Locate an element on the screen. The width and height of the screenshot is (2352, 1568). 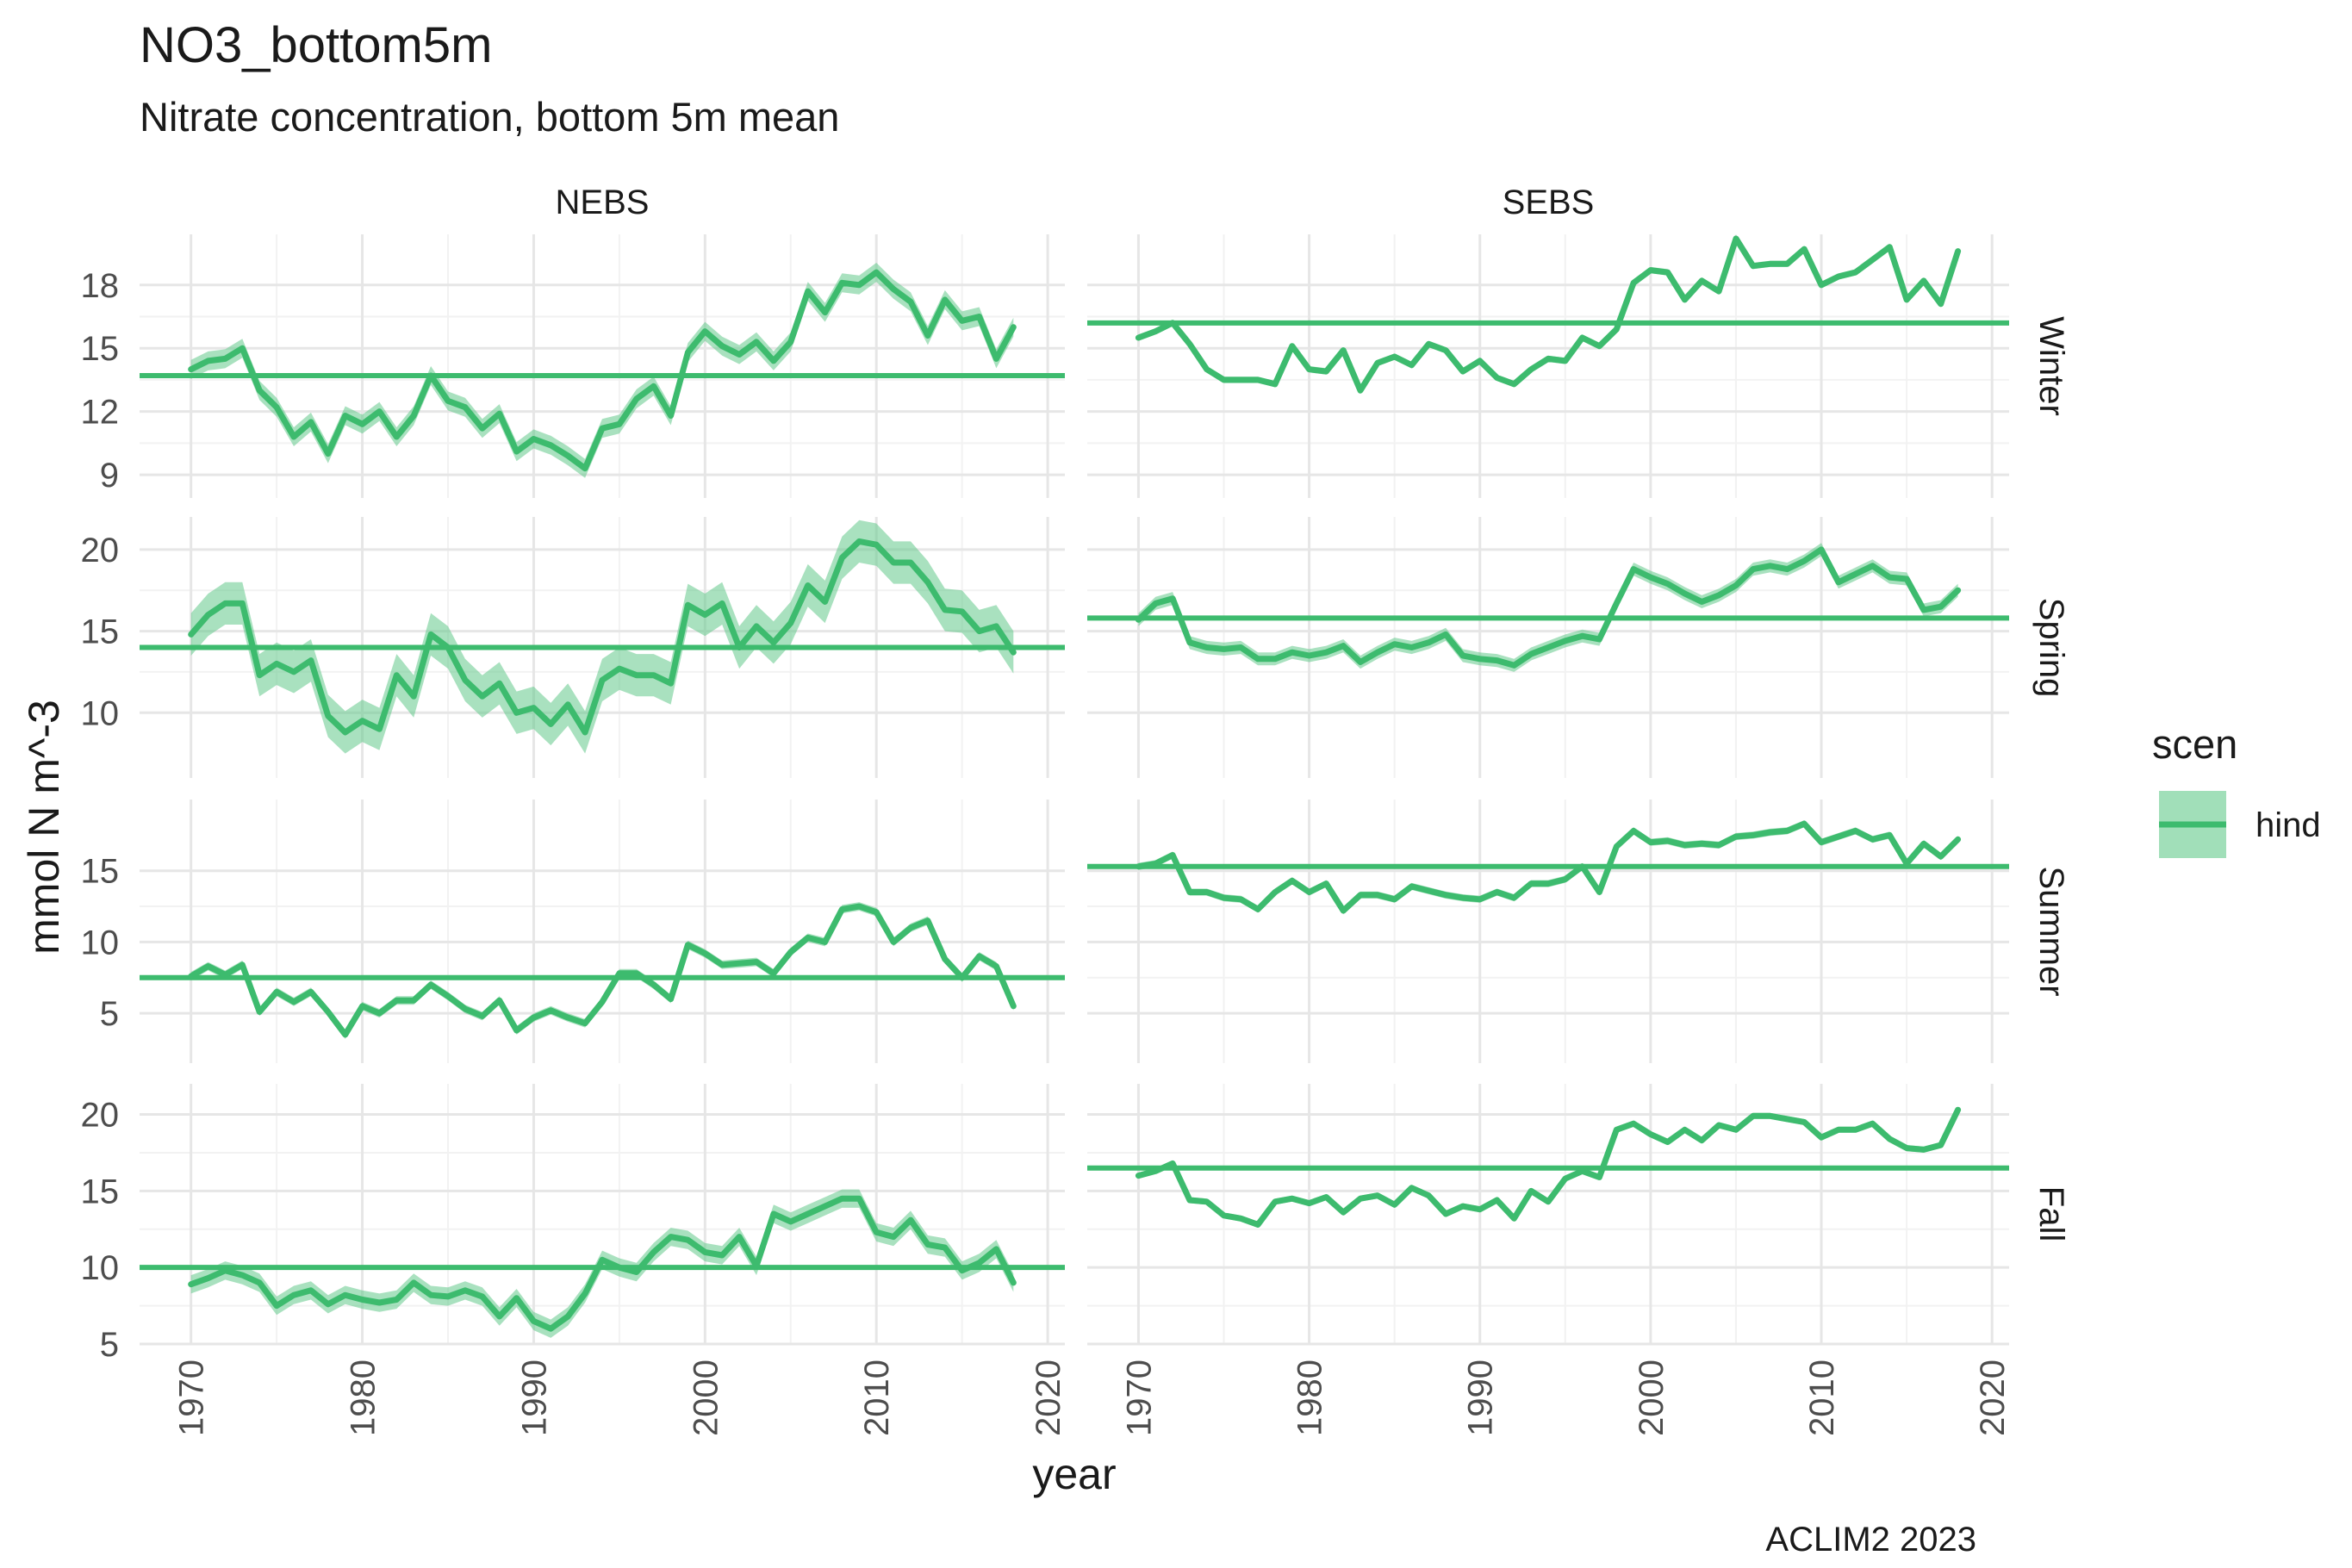
strip-label-sebs: SEBS is located at coordinates (1549, 203).